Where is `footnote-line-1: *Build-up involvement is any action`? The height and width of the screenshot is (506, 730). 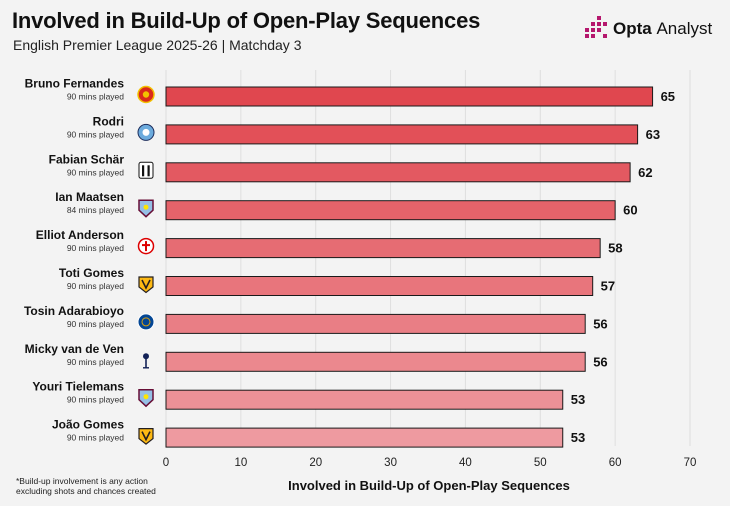 footnote-line-1: *Build-up involvement is any action is located at coordinates (82, 481).